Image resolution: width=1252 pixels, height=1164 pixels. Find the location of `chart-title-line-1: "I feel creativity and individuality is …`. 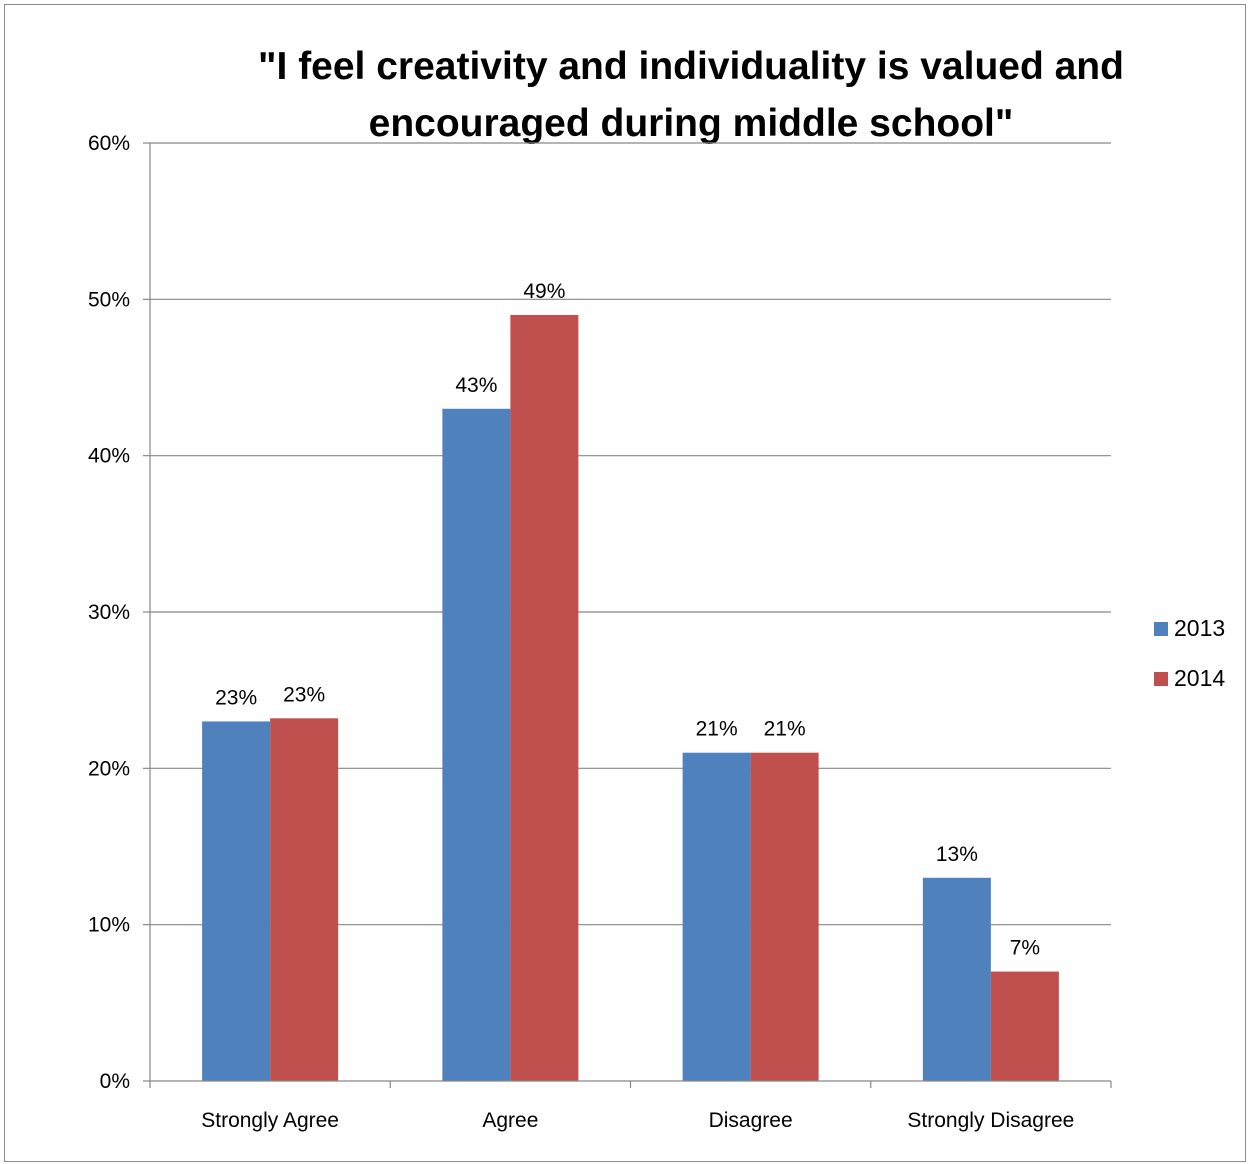

chart-title-line-1: "I feel creativity and individuality is … is located at coordinates (691, 66).